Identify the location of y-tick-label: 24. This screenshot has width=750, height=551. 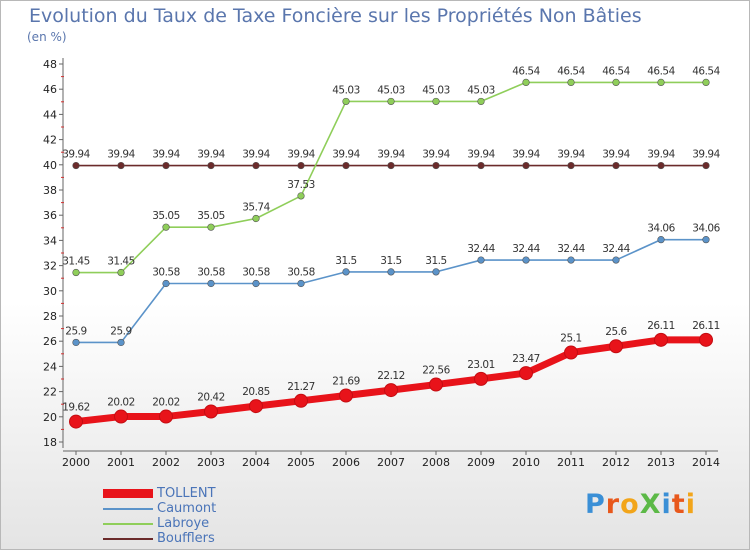
(50, 366).